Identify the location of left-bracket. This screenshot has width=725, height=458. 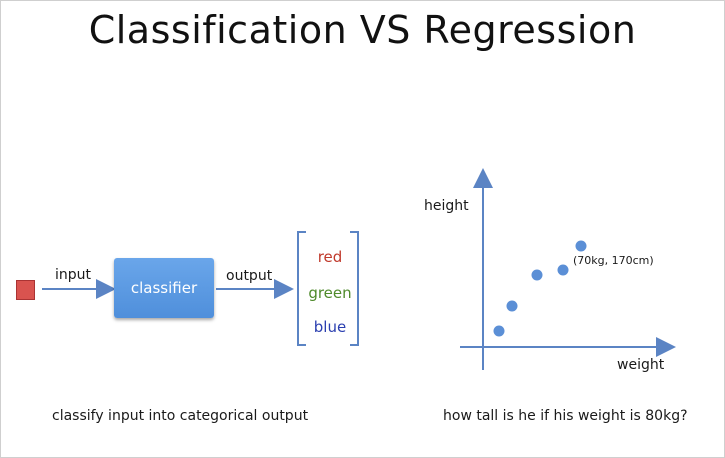
(301, 288).